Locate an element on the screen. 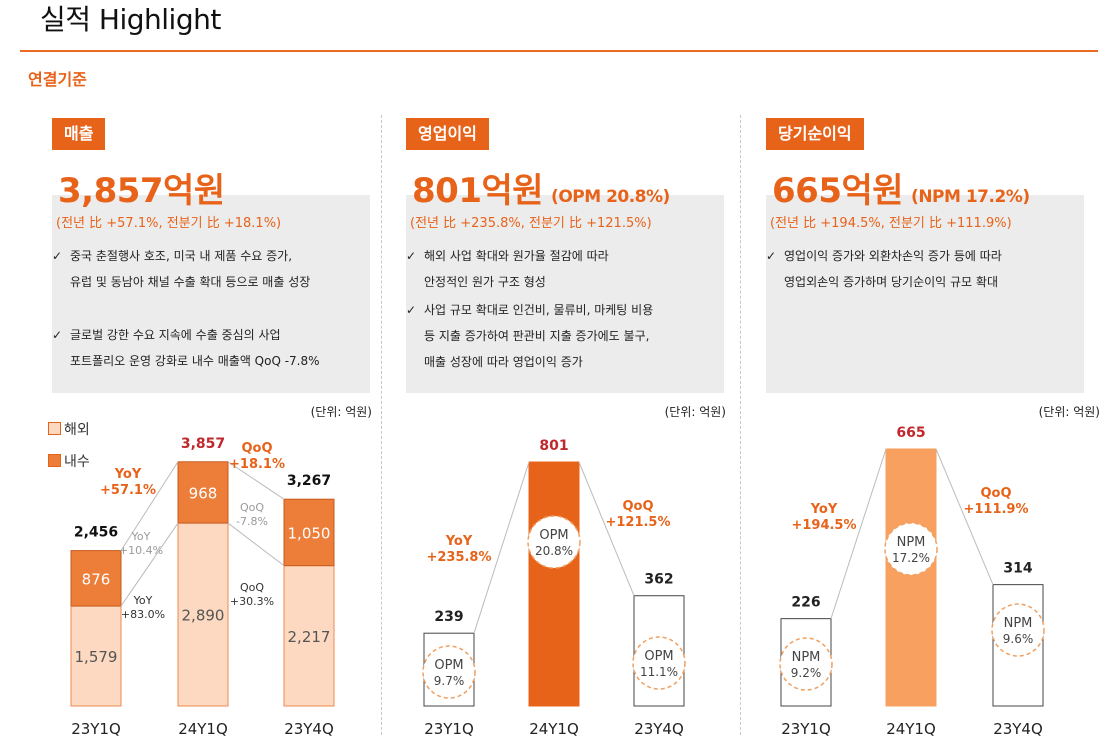 Image resolution: width=1120 pixels, height=739 pixels. yoy-total-annotation-value: +57.1% is located at coordinates (128, 490).